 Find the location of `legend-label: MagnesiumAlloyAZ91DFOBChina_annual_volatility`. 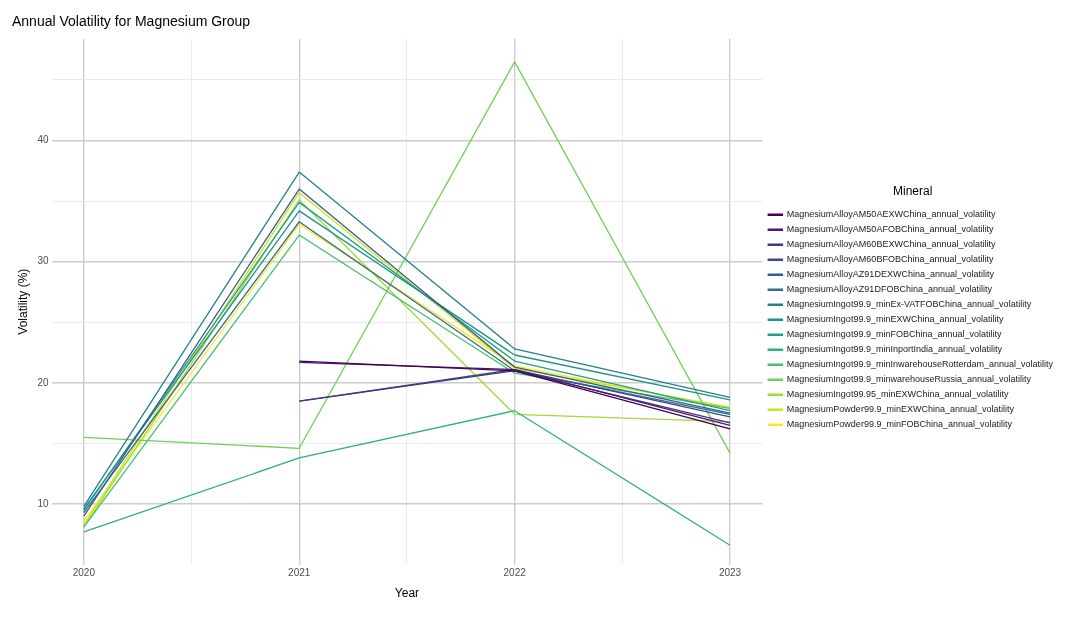

legend-label: MagnesiumAlloyAZ91DFOBChina_annual_volatility is located at coordinates (889, 289).